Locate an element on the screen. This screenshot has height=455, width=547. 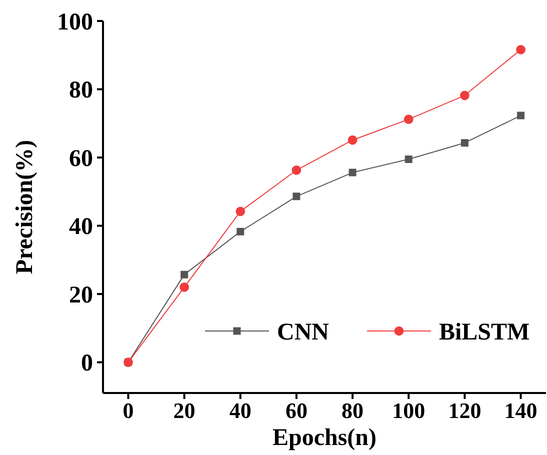
legend-label: CNN is located at coordinates (303, 332).